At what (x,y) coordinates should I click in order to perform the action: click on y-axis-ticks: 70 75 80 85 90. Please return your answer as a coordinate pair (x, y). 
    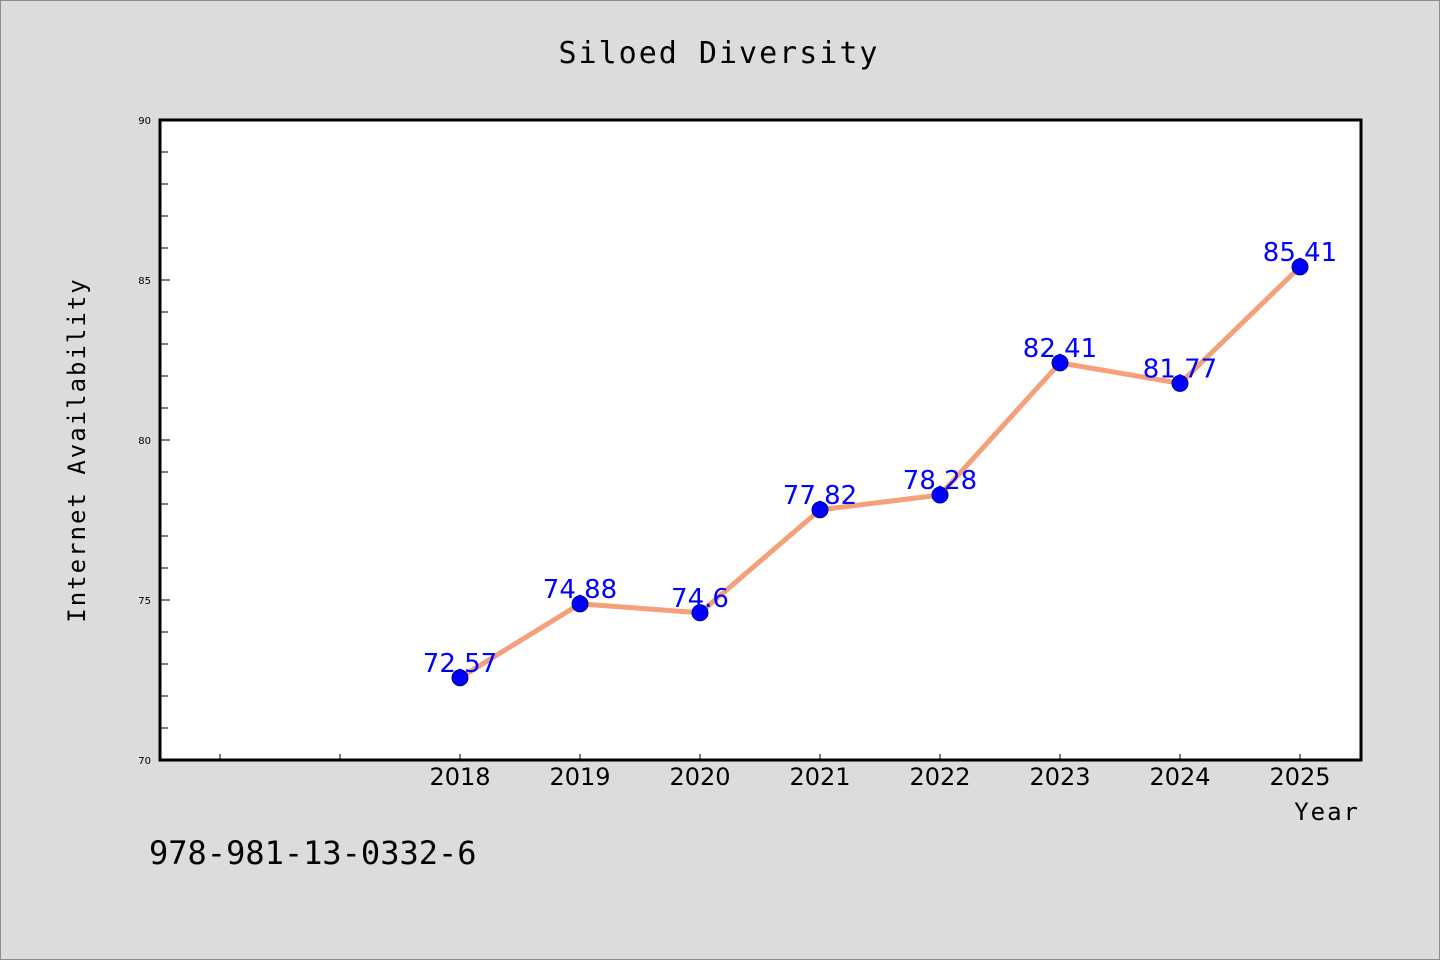
    Looking at the image, I should click on (154, 441).